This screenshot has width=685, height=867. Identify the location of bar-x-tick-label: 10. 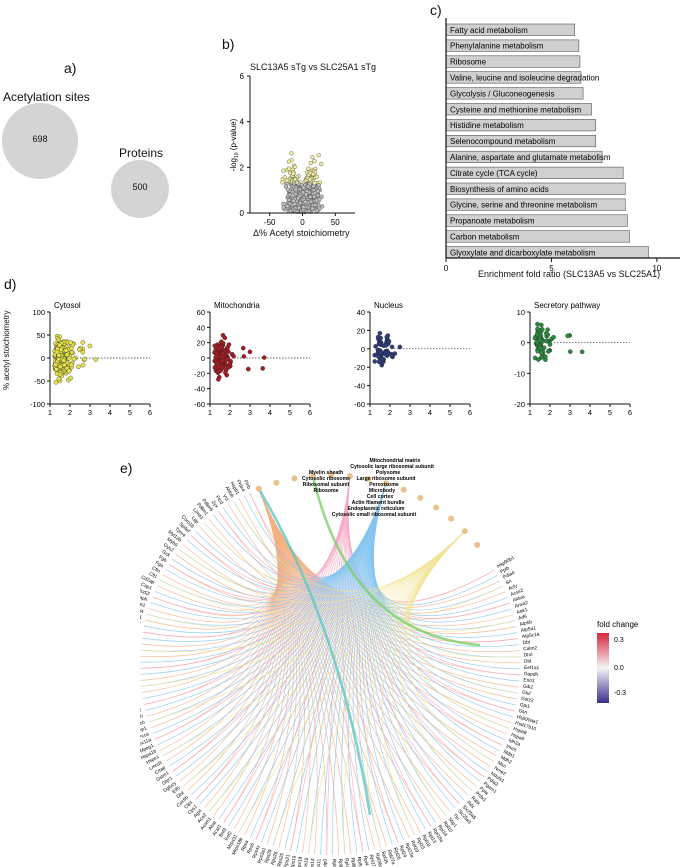
(656, 268).